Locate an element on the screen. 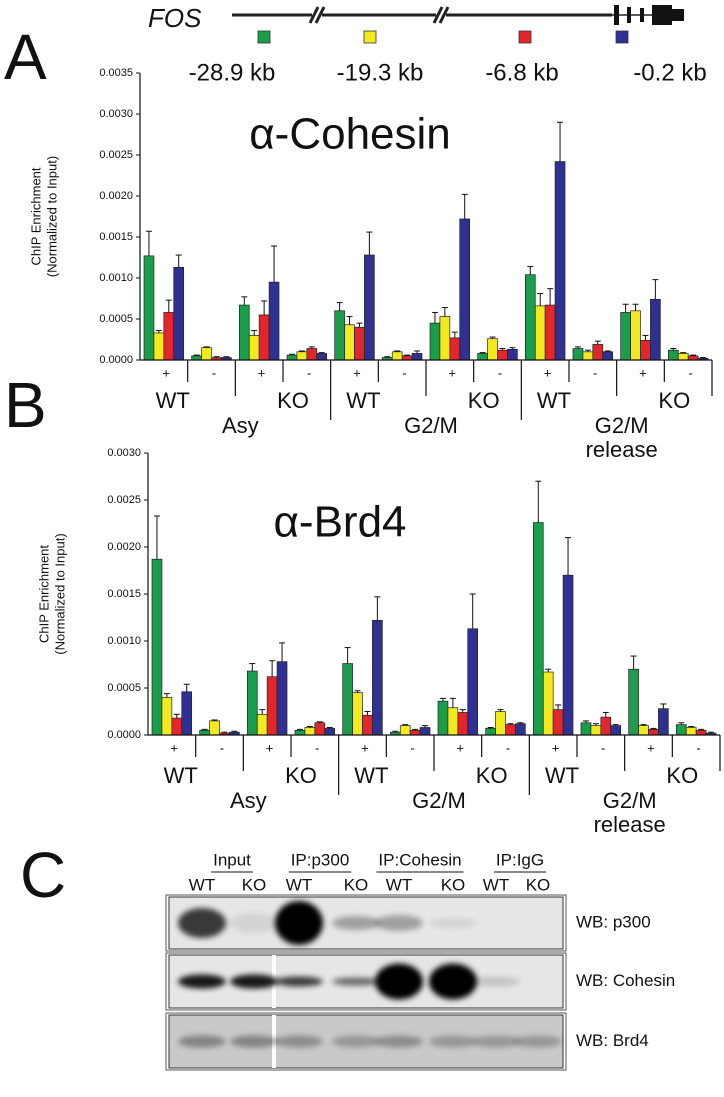  y-tick-label: 0.0025 is located at coordinates (116, 155).